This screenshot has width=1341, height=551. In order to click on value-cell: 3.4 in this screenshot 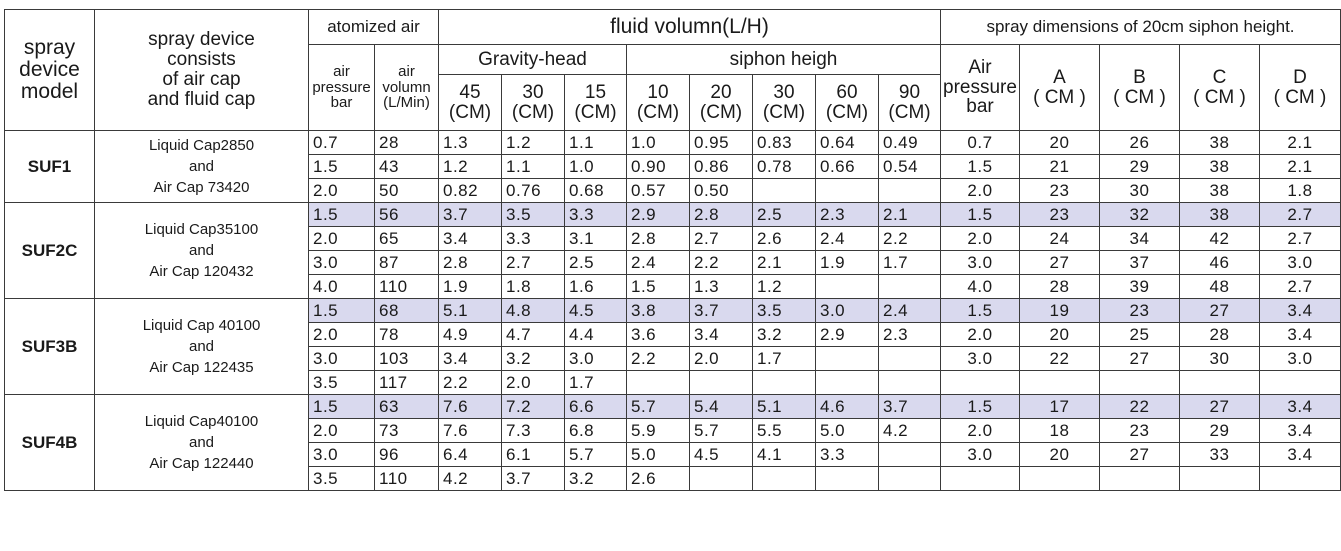, I will do `click(470, 358)`.